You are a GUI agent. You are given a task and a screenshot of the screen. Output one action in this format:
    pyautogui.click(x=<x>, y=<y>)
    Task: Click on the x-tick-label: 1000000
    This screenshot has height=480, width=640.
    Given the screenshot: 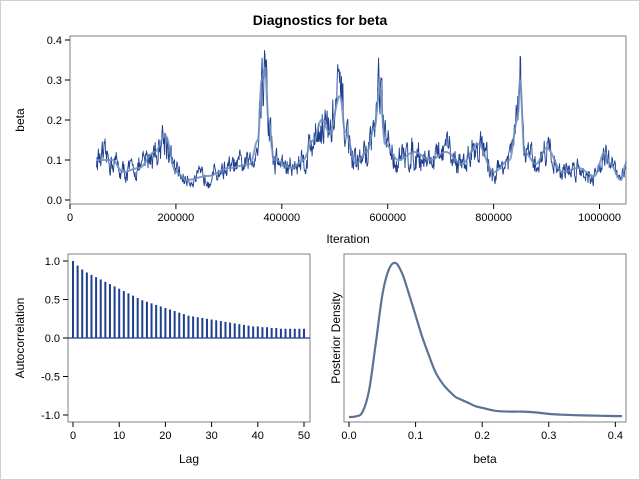 What is the action you would take?
    pyautogui.click(x=599, y=218)
    